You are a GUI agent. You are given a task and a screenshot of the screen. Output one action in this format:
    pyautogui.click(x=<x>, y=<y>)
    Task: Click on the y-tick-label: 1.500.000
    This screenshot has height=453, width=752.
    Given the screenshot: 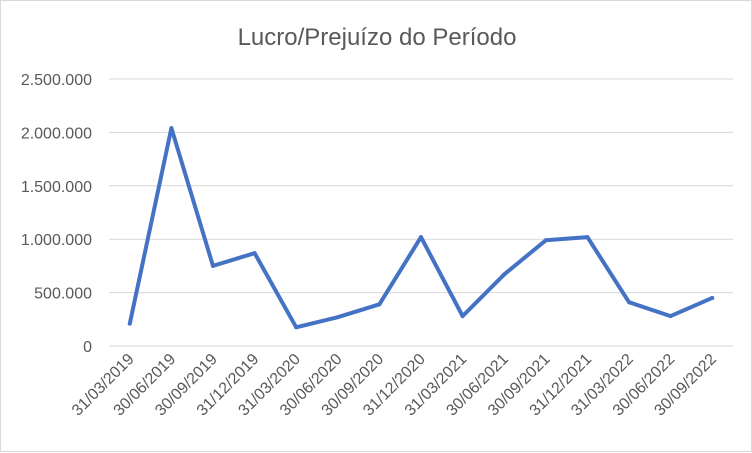 What is the action you would take?
    pyautogui.click(x=56, y=187)
    